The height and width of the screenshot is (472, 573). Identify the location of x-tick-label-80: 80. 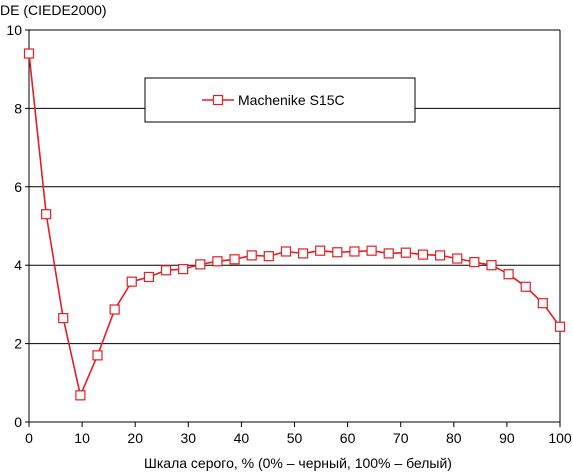
(454, 438).